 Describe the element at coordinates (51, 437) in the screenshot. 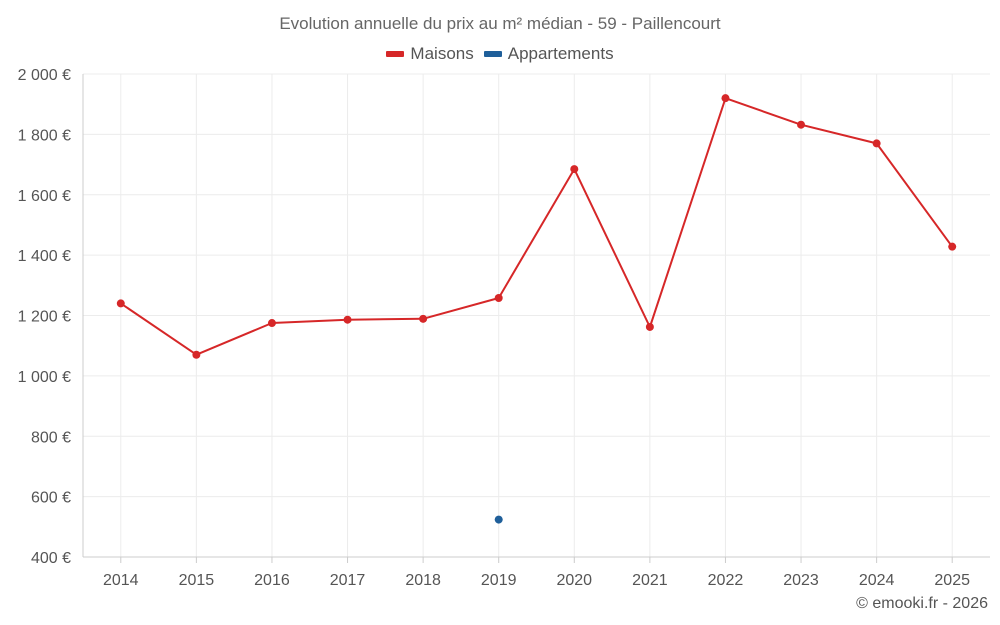

I see `y-tick-label: 800 €` at that location.